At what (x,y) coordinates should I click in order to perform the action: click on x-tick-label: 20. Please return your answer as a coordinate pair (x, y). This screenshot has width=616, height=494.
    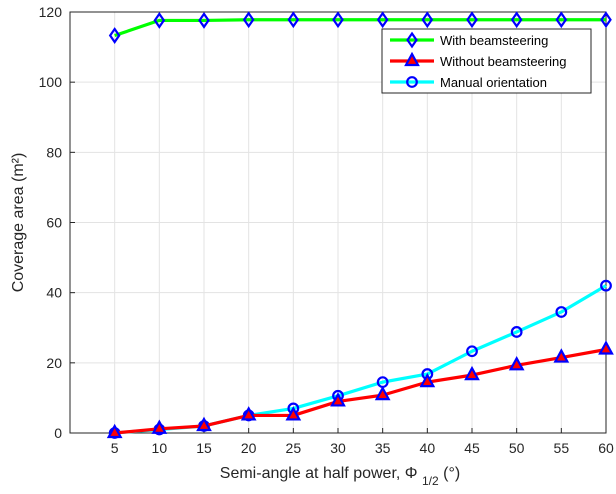
    Looking at the image, I should click on (249, 448).